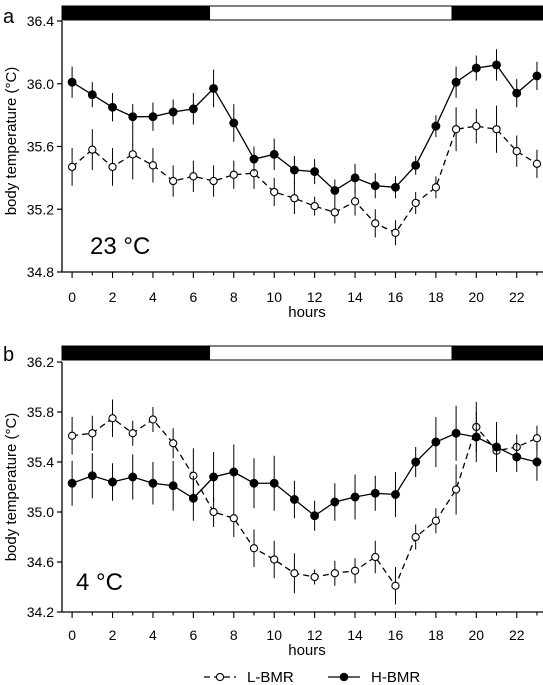 The width and height of the screenshot is (543, 685). What do you see at coordinates (40, 84) in the screenshot?
I see `panel-a-y-tick-label: 36.0` at bounding box center [40, 84].